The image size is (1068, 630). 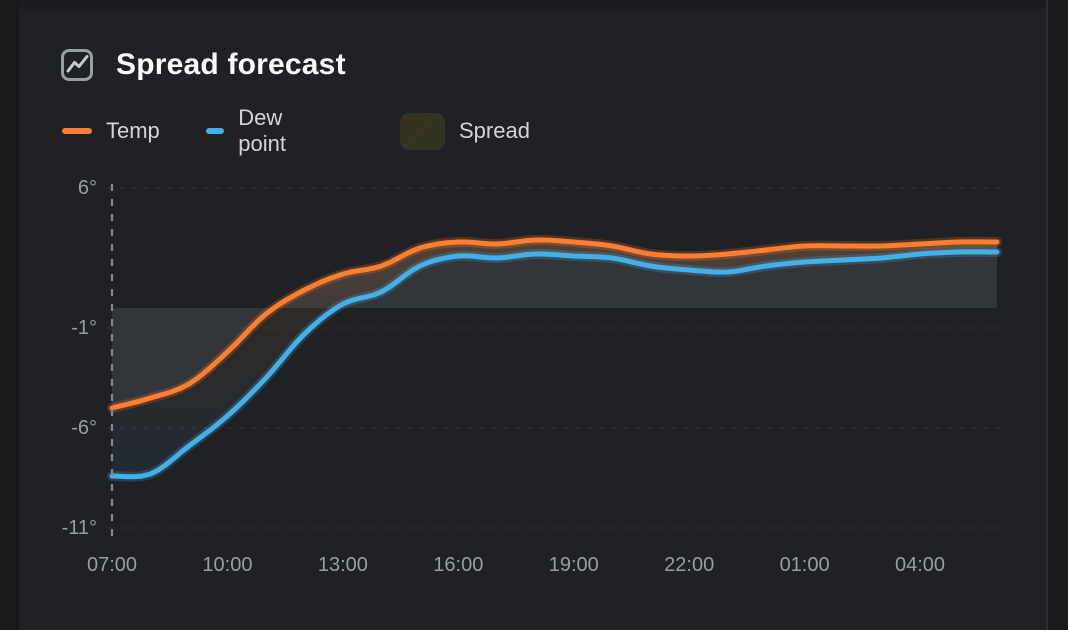 I want to click on panel-header: Spread forecast, so click(x=203, y=65).